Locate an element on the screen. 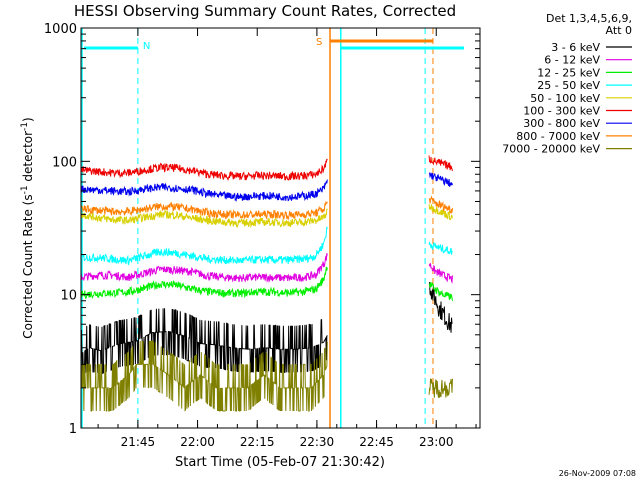  x-tick-label: 21:45 is located at coordinates (138, 442).